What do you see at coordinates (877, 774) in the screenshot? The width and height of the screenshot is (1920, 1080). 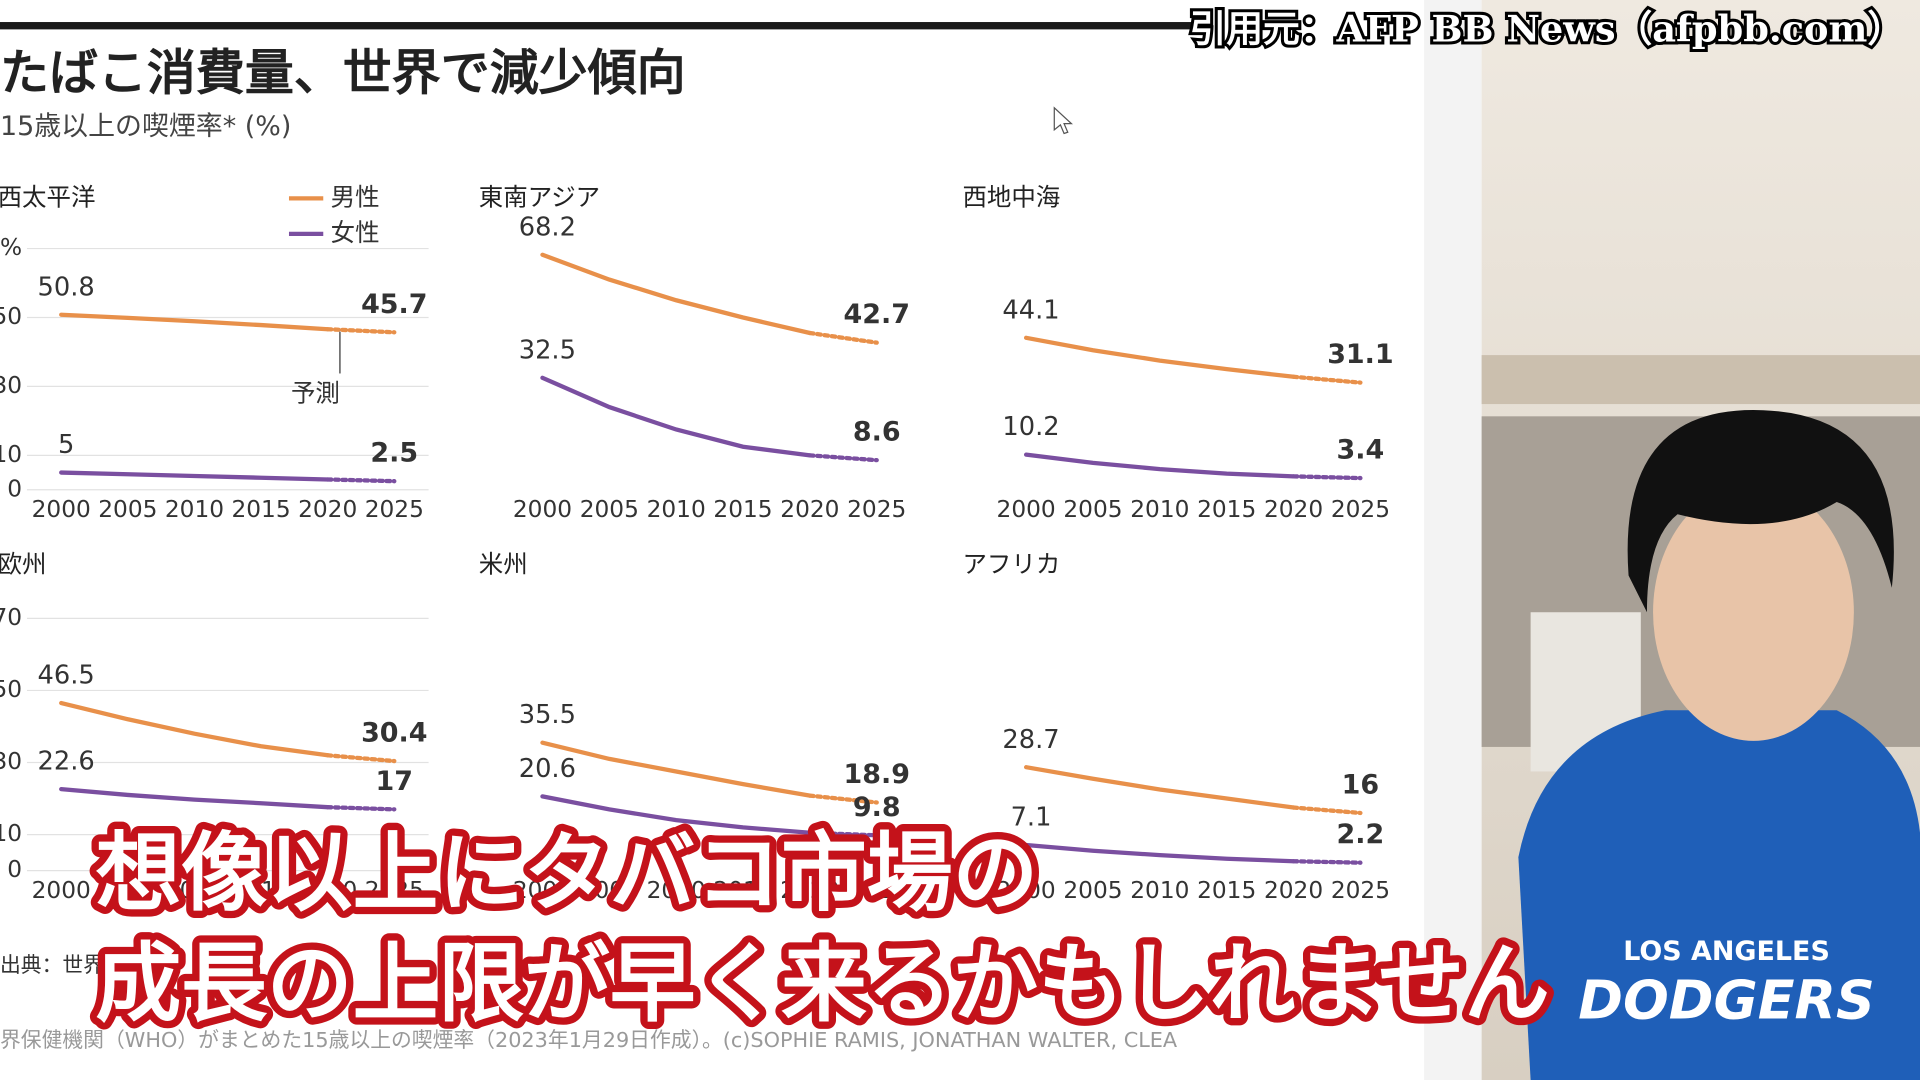 I see `data-label: 18.9` at bounding box center [877, 774].